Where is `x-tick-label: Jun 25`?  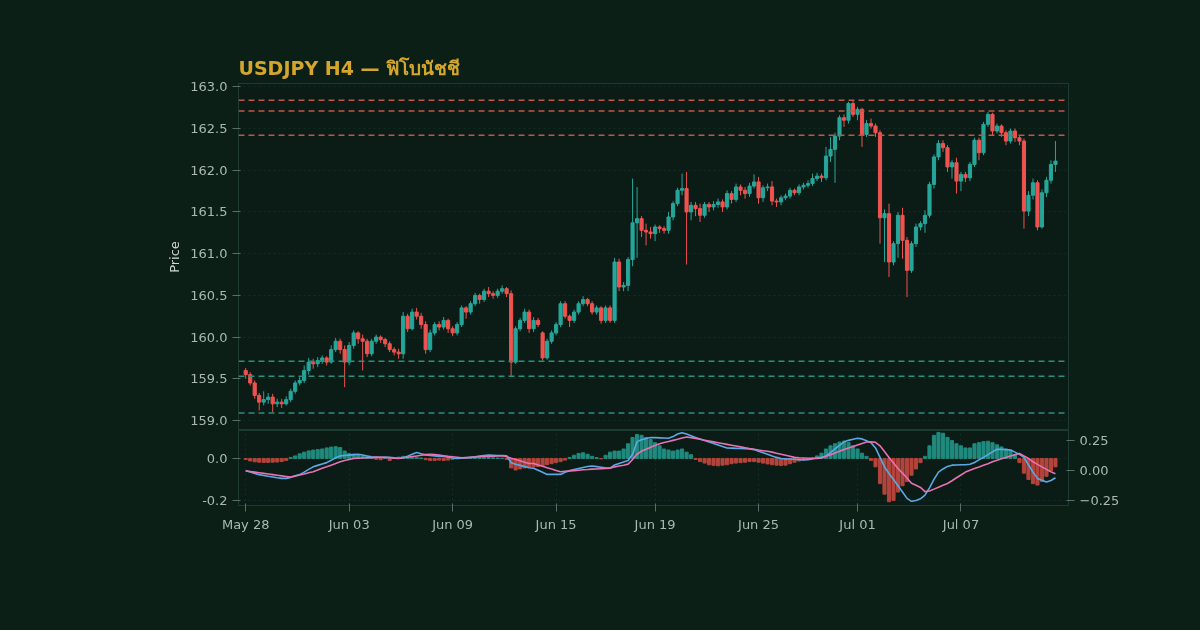
x-tick-label: Jun 25 is located at coordinates (758, 524).